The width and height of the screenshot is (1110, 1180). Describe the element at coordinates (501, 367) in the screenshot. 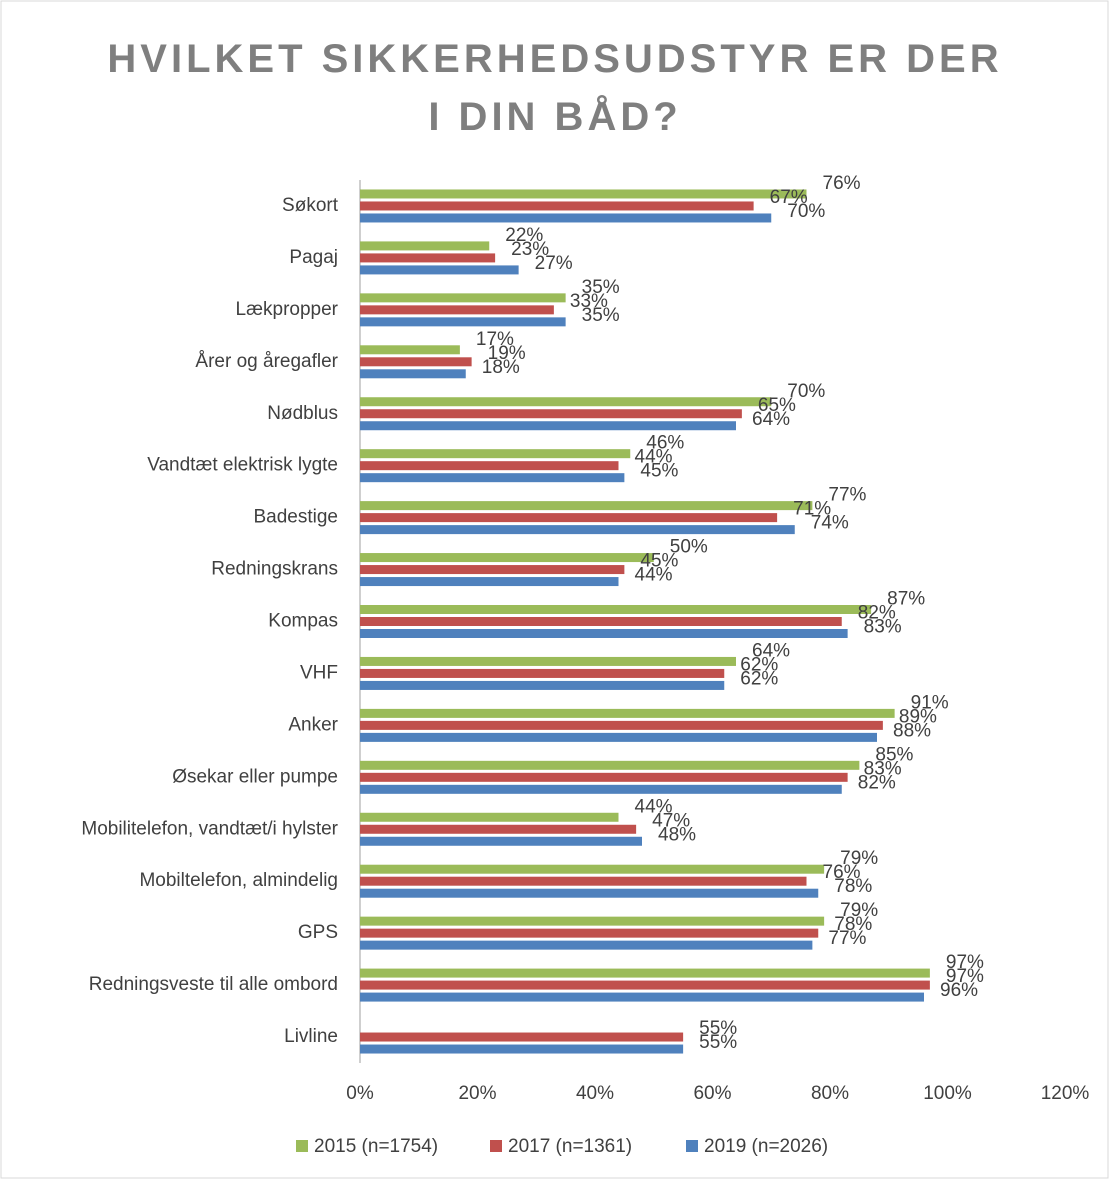

I see `value-label: 18%` at that location.